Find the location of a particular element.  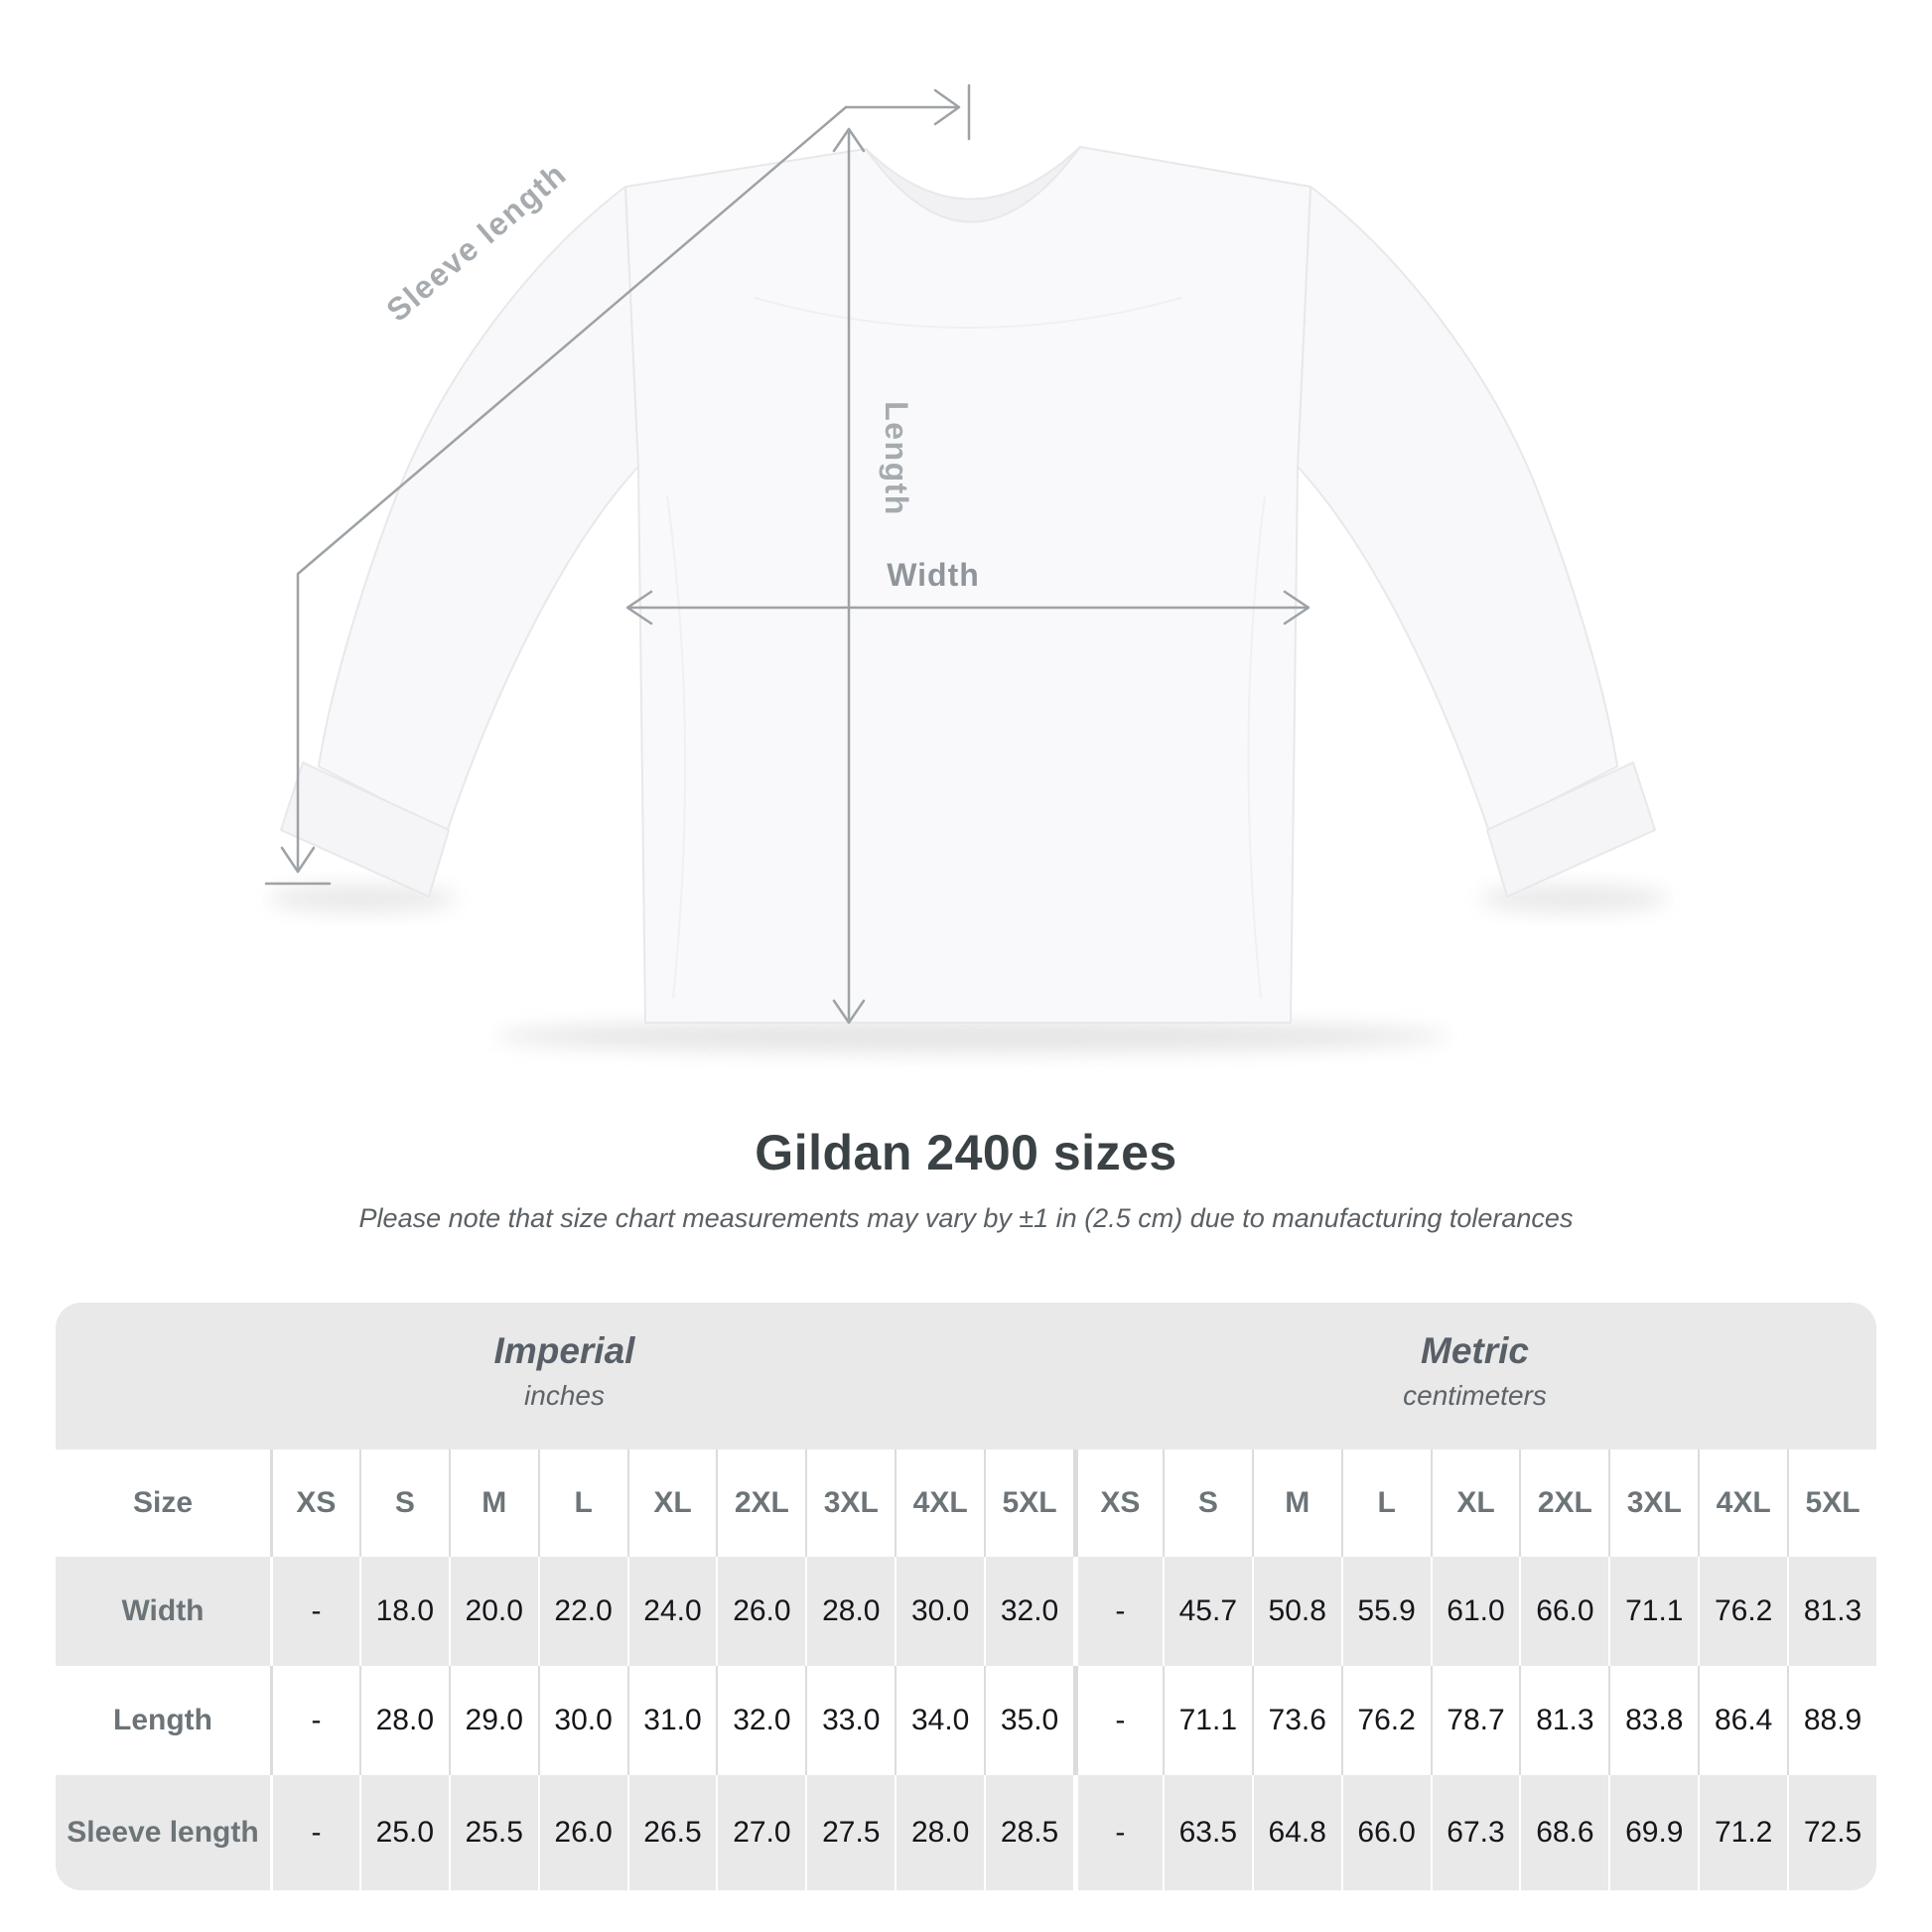

value-cell: 22.0 is located at coordinates (582, 1611).